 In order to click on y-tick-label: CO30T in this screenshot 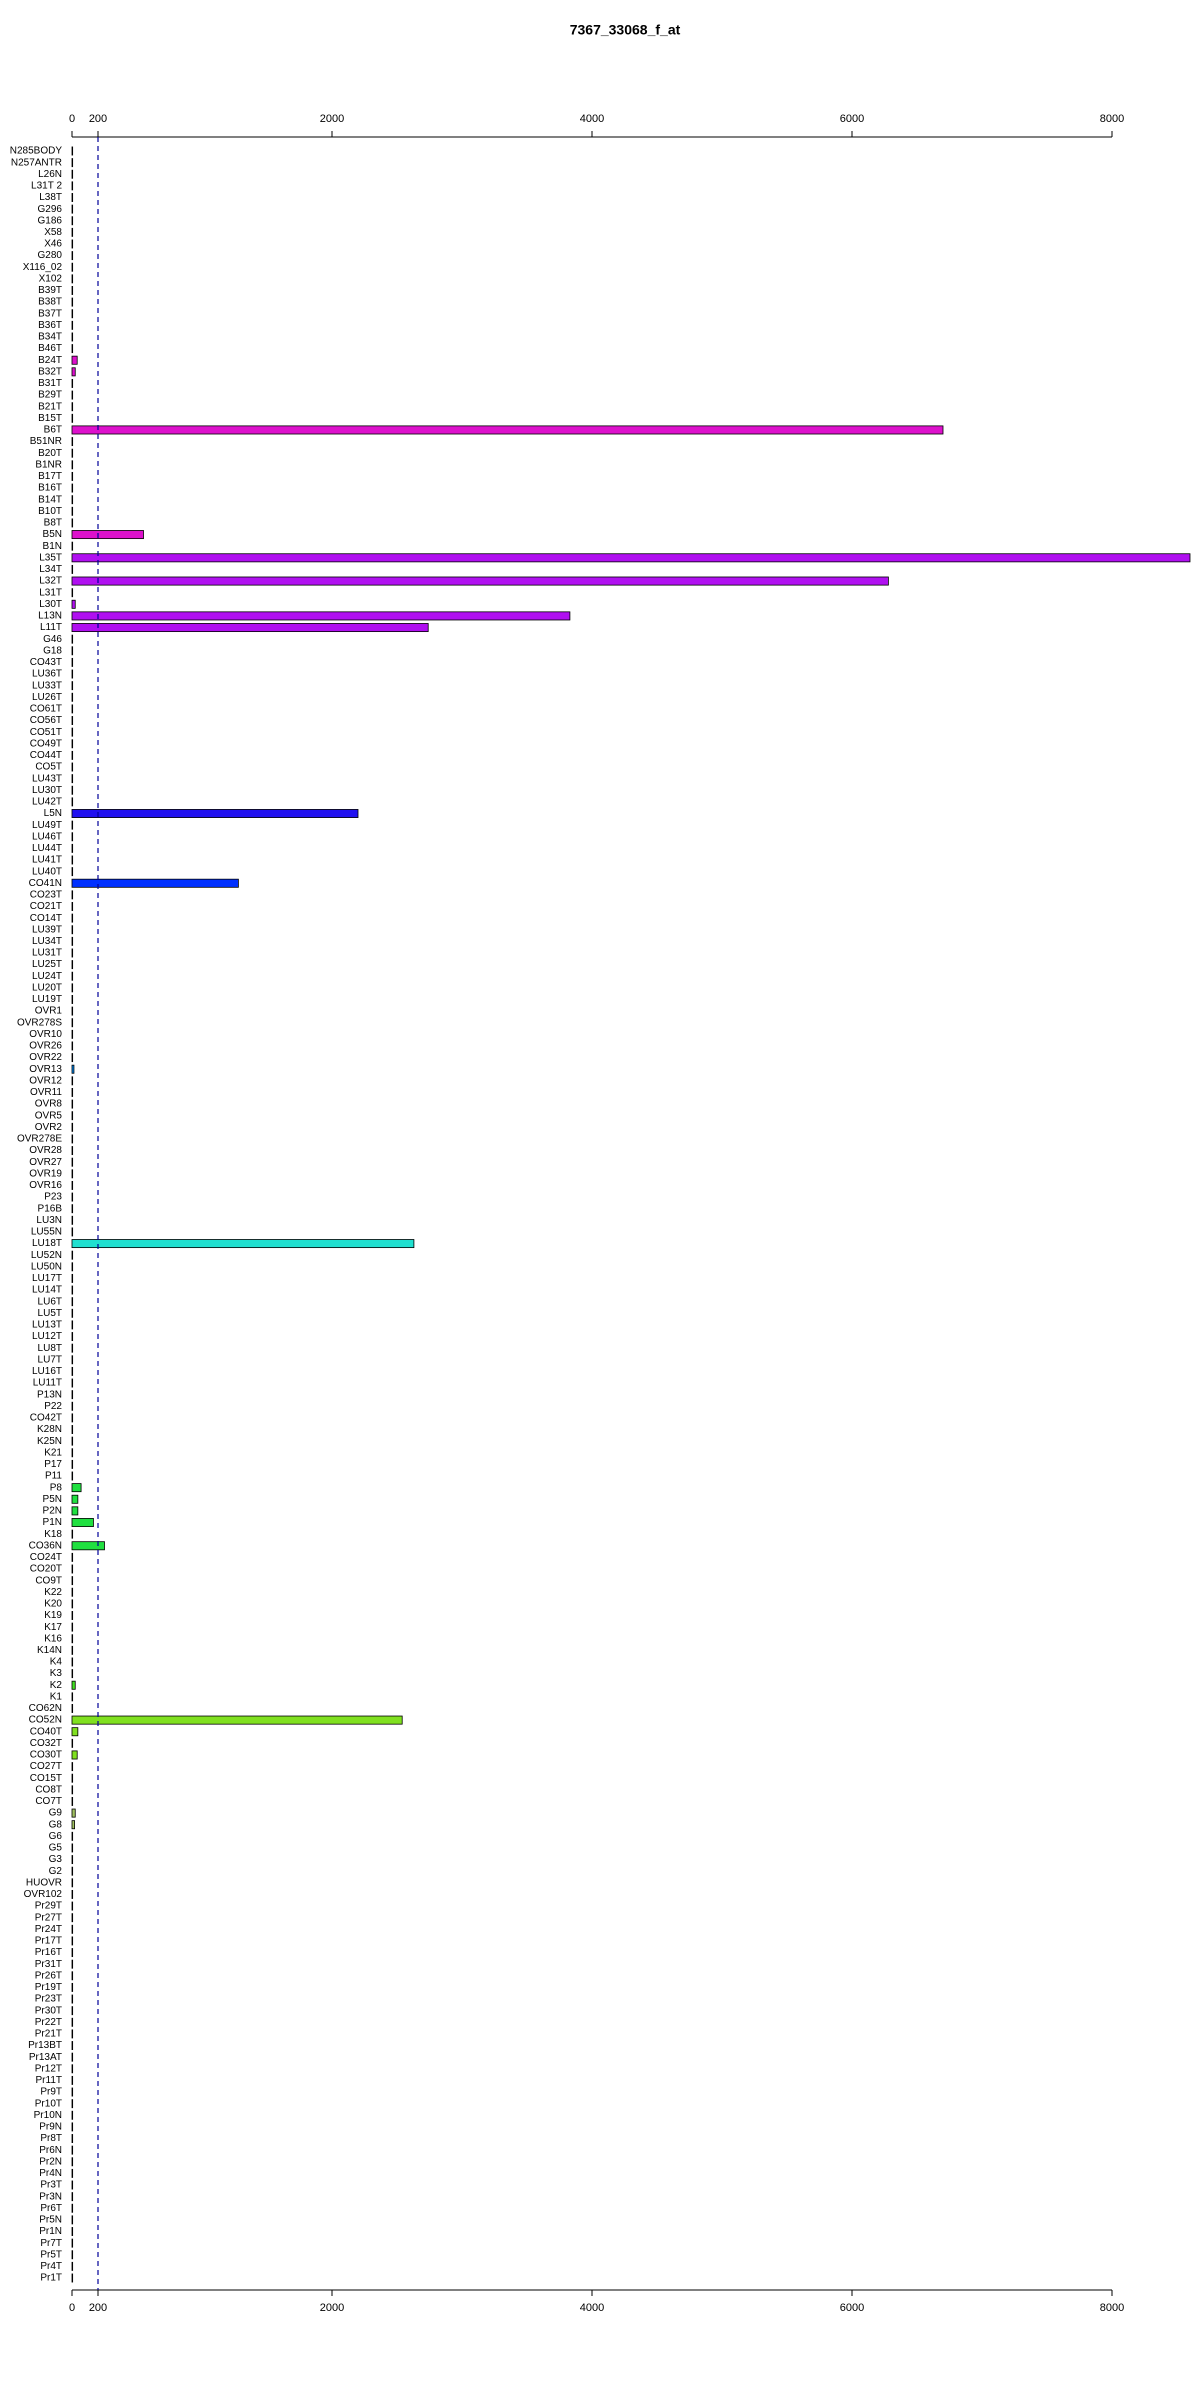, I will do `click(46, 1755)`.